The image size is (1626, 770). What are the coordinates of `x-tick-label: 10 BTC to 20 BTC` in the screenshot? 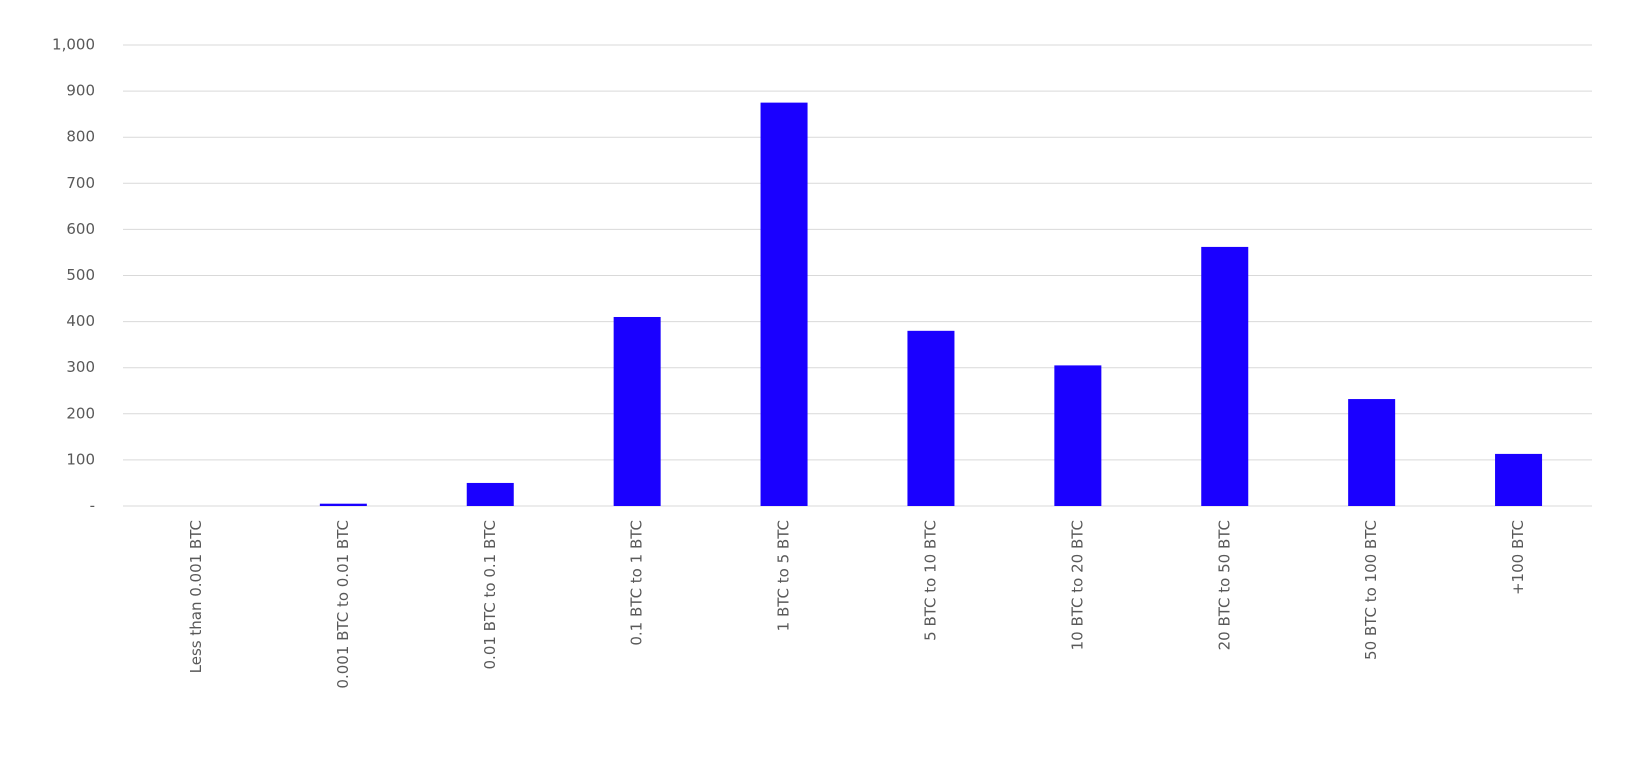 It's located at (1077, 585).